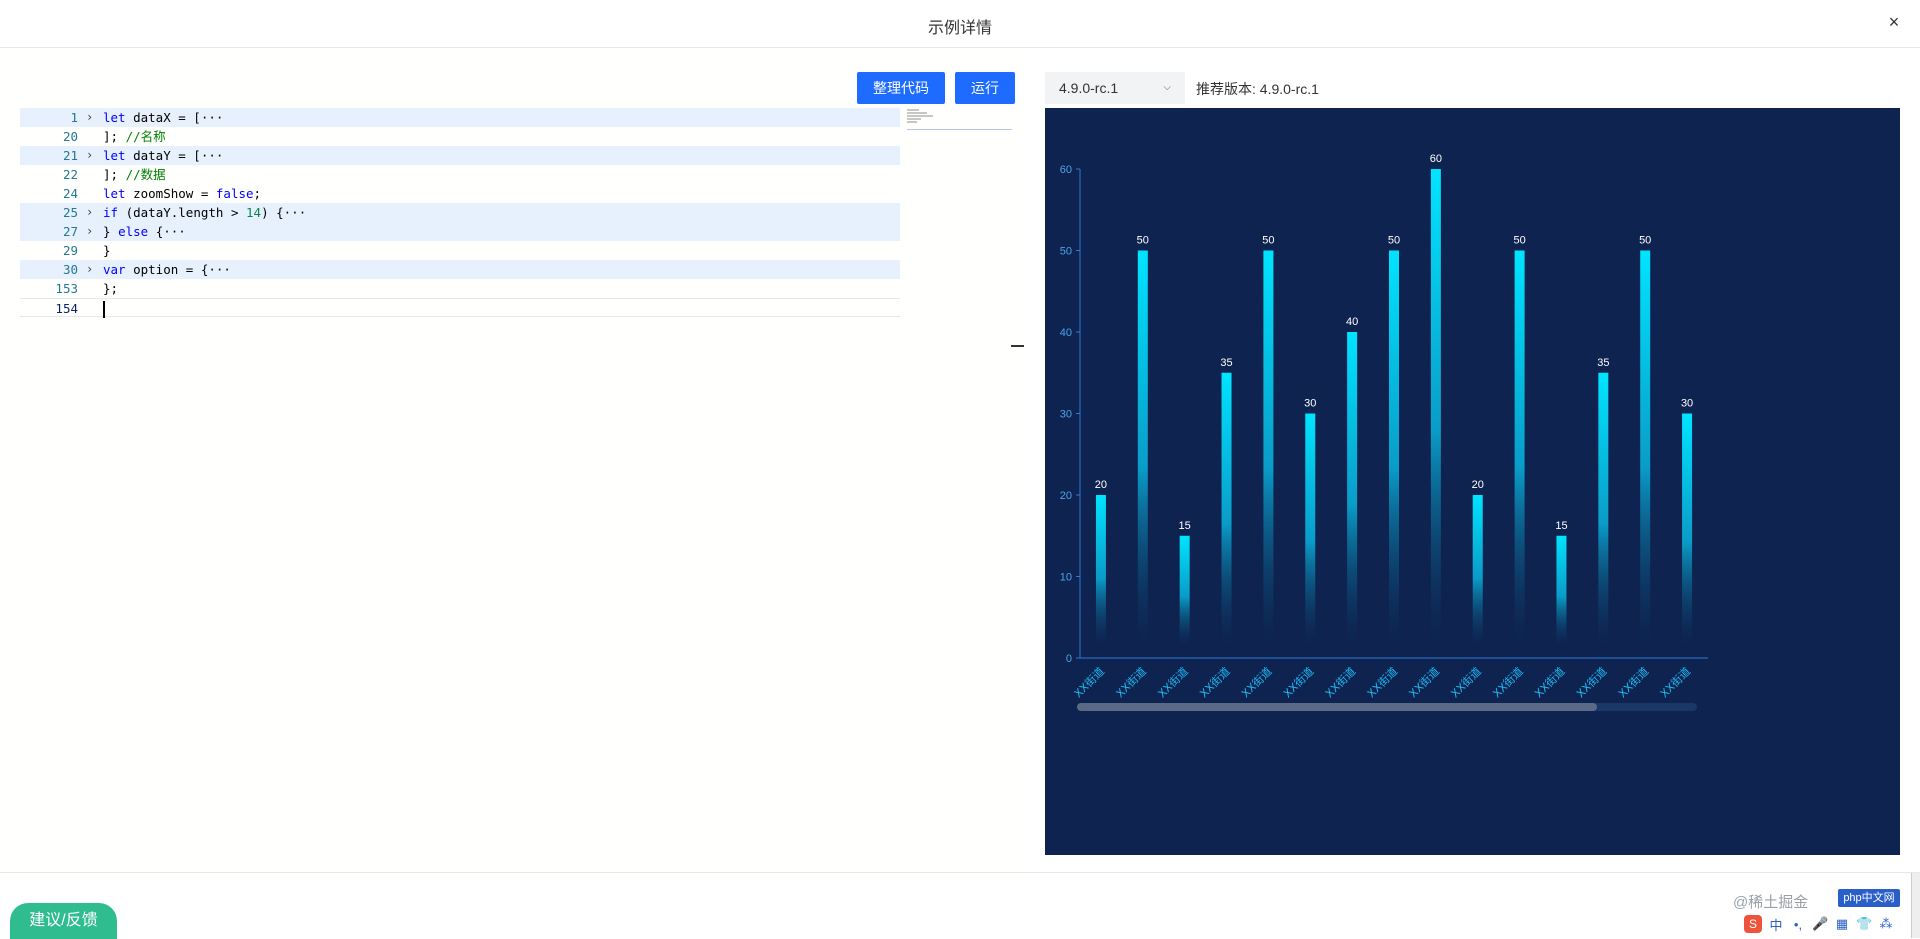 Image resolution: width=1920 pixels, height=939 pixels. I want to click on code-token: //数据, so click(145, 174).